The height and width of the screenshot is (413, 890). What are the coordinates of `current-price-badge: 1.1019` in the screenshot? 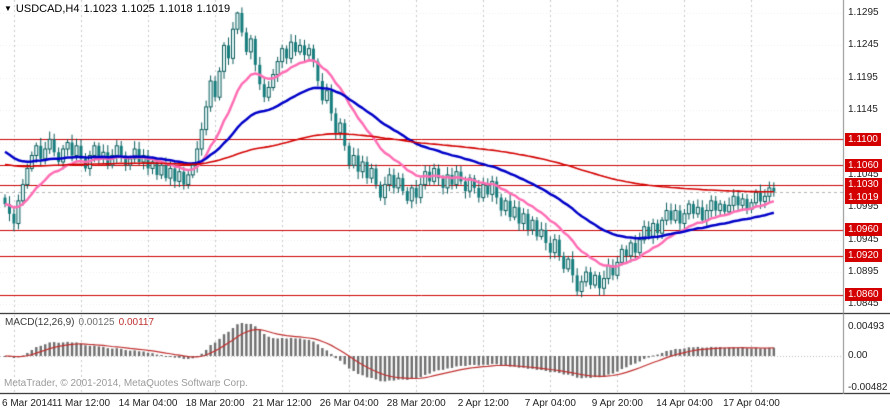 It's located at (863, 197).